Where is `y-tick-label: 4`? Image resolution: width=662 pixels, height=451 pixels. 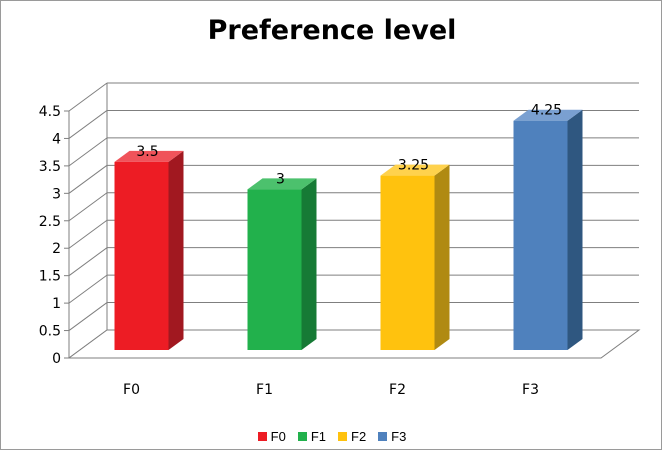
y-tick-label: 4 is located at coordinates (56, 139).